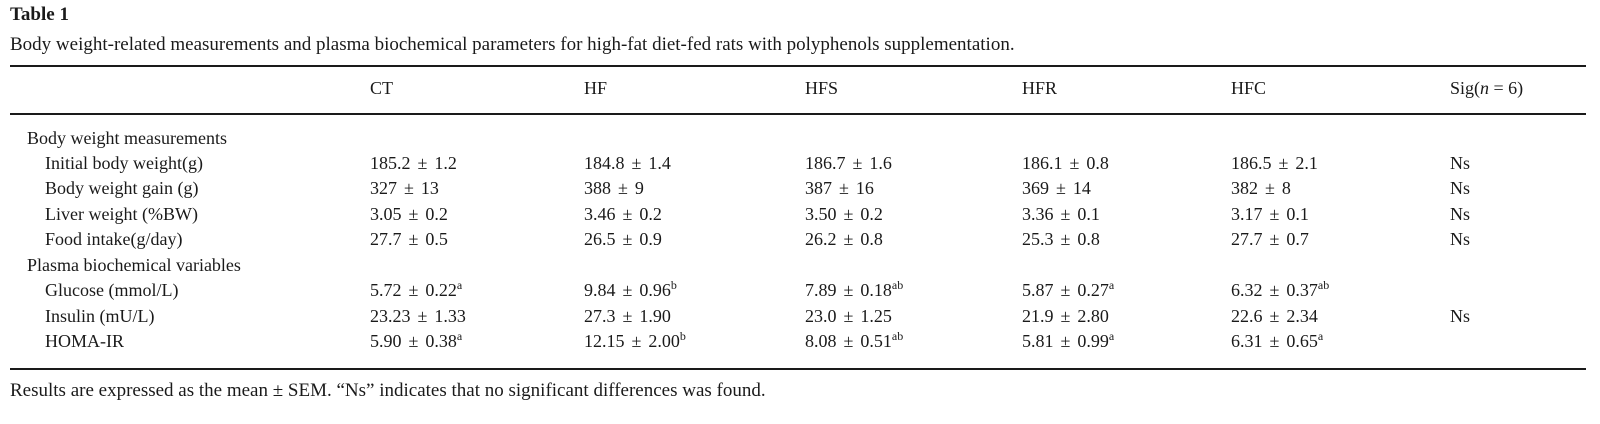 The width and height of the screenshot is (1600, 424). I want to click on sem-value: 0.1, so click(1088, 214).